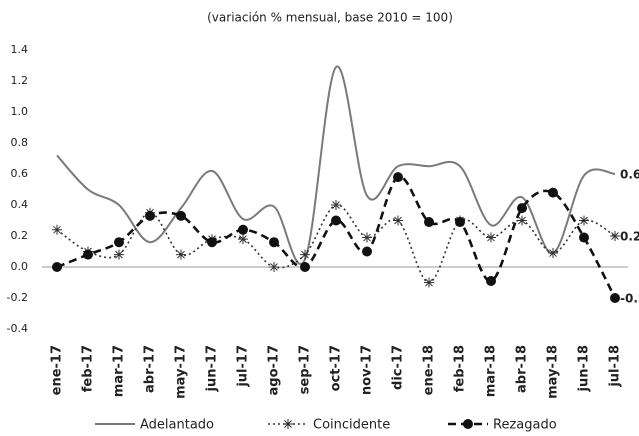  What do you see at coordinates (367, 370) in the screenshot?
I see `x-tick-label: nov-17` at bounding box center [367, 370].